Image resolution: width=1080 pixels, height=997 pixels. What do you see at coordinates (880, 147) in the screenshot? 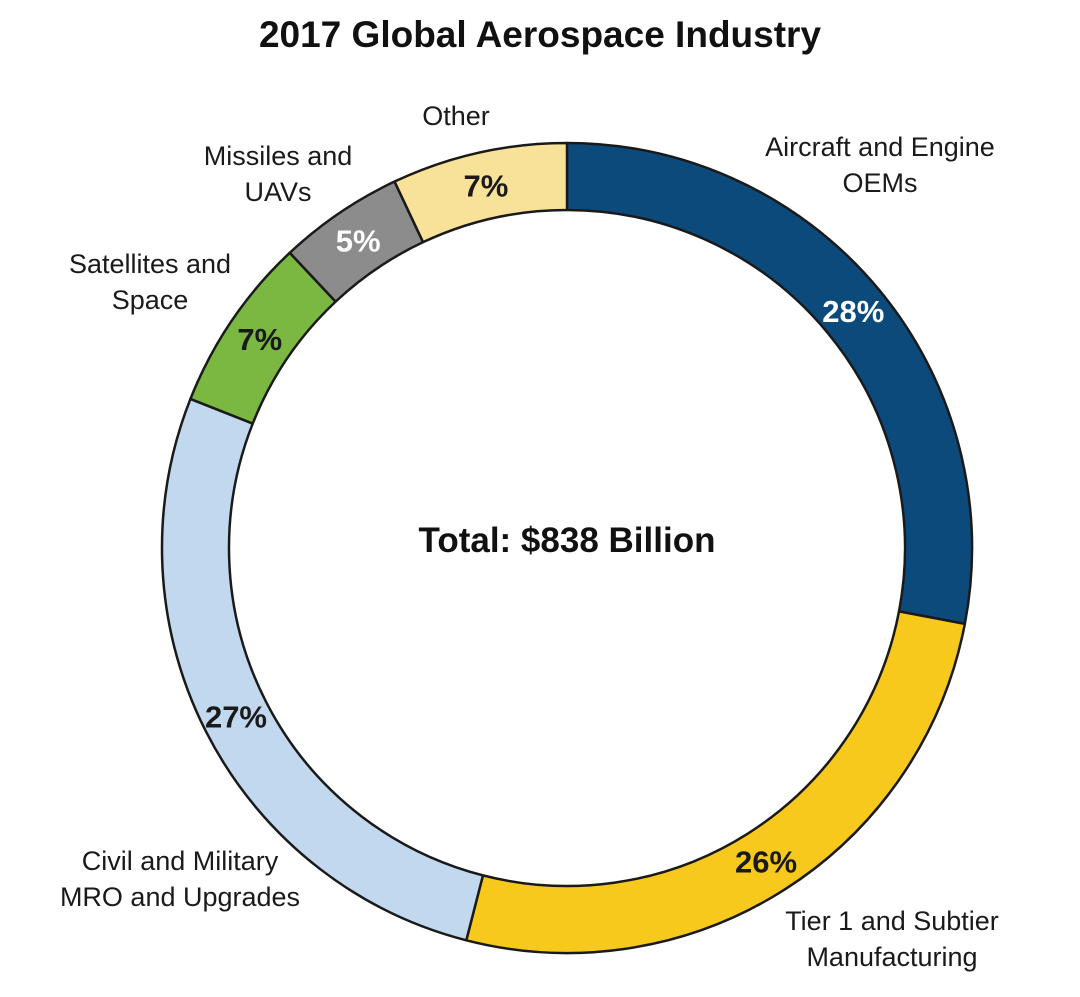
I see `category-label-line: Aircraft and Engine` at bounding box center [880, 147].